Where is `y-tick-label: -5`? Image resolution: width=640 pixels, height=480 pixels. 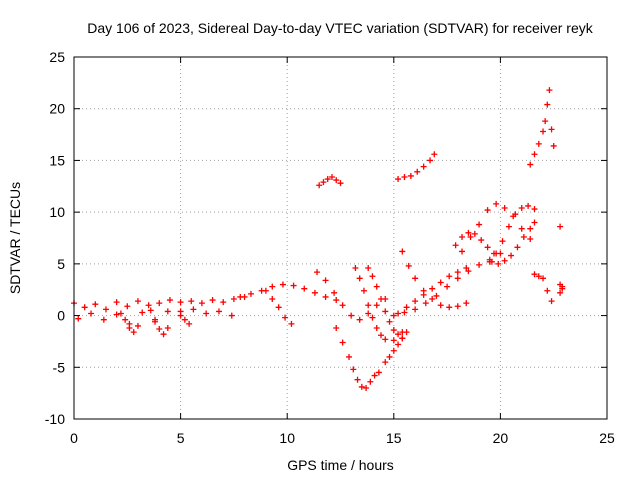
y-tick-label: -5 is located at coordinates (59, 367).